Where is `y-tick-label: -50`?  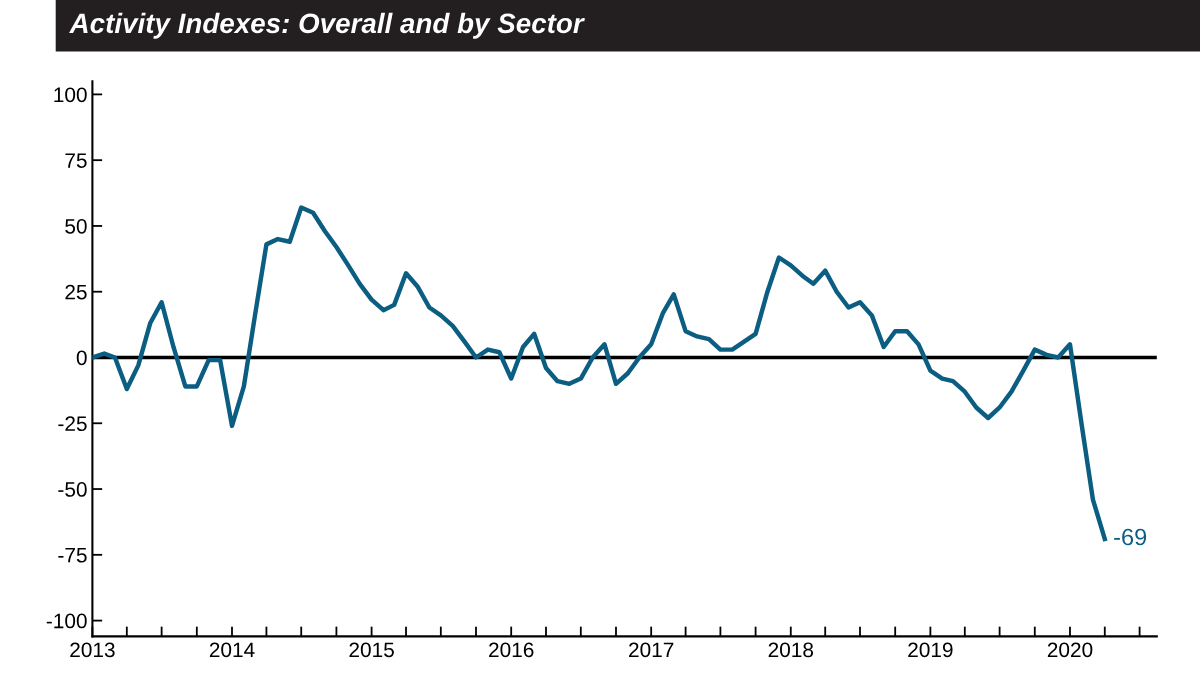 y-tick-label: -50 is located at coordinates (72, 489).